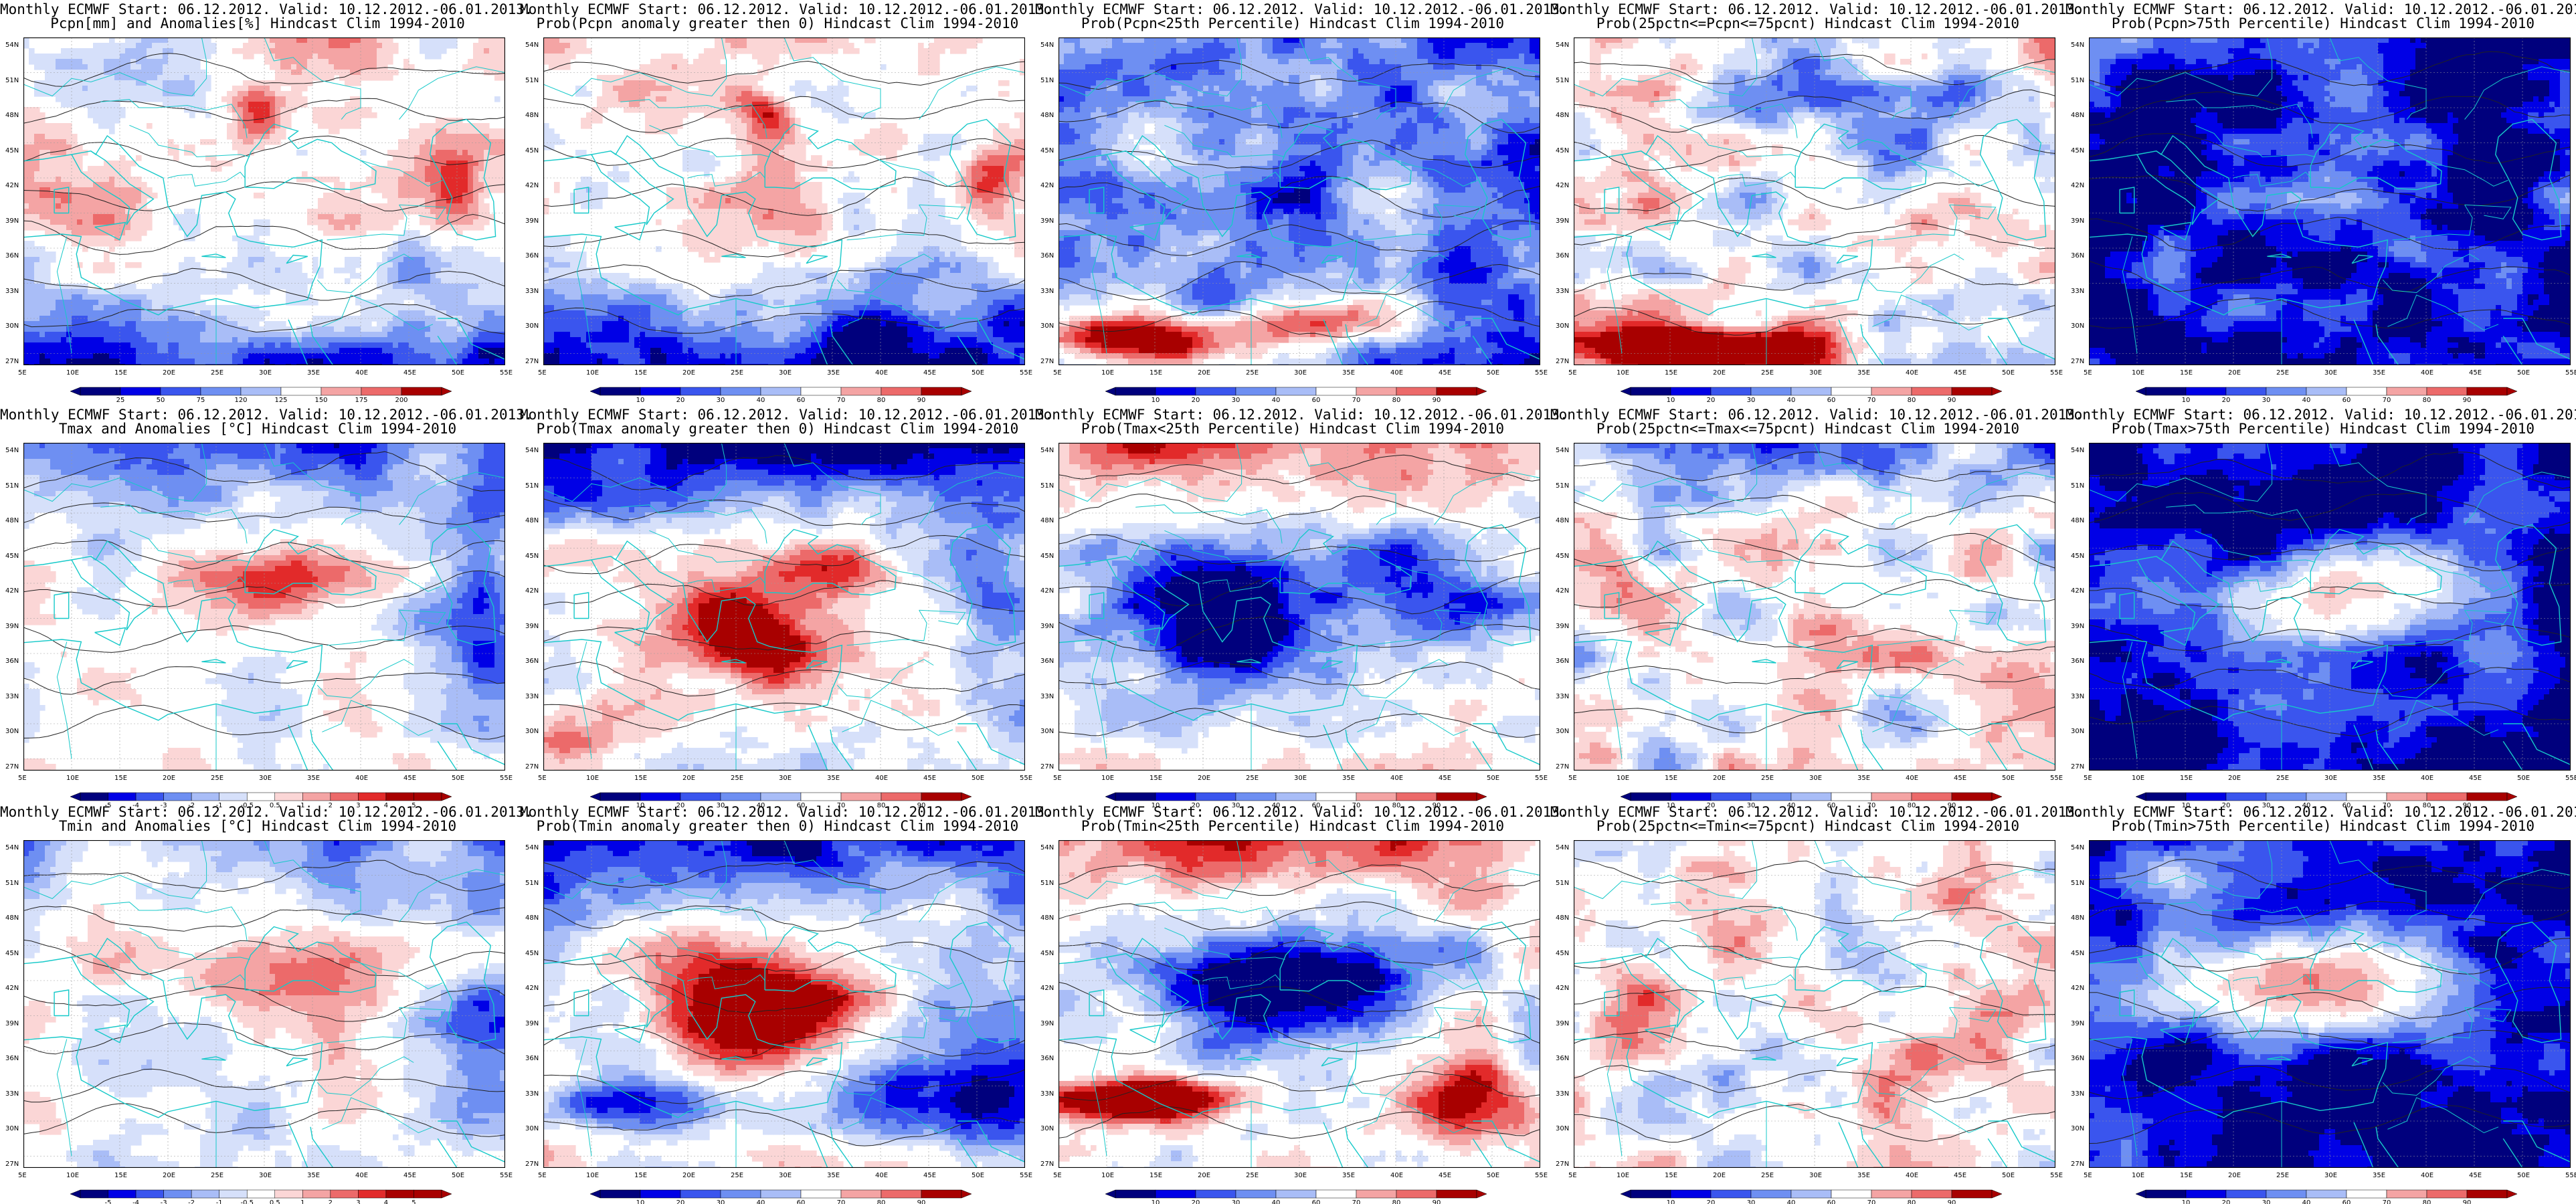  I want to click on colorbar-tick-label: 4, so click(386, 1201).